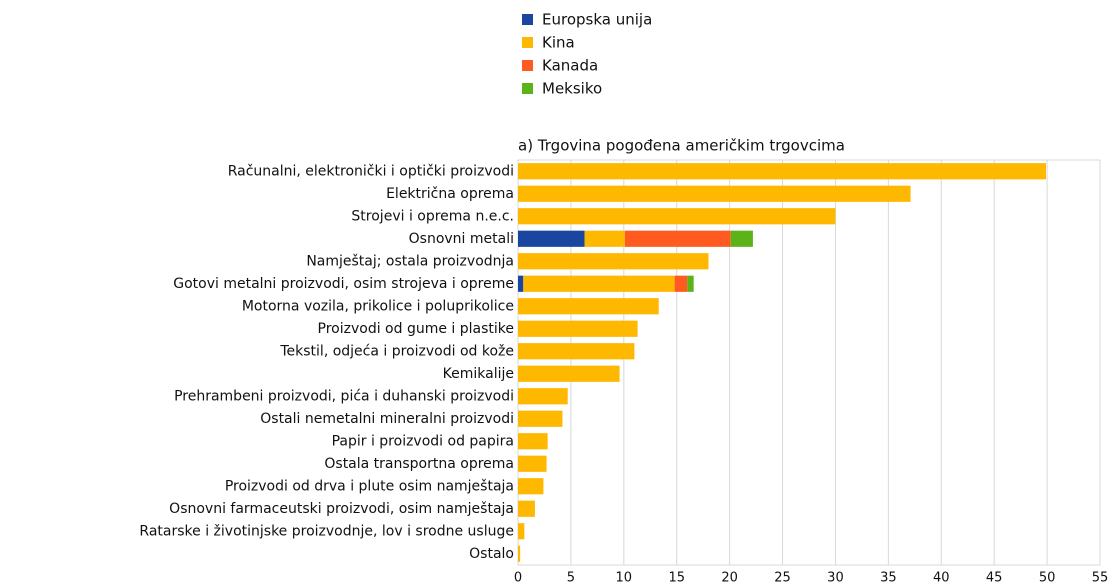  Describe the element at coordinates (387, 419) in the screenshot. I see `y-tick-label: Ostali nemetalni mineralni proizvodi` at that location.